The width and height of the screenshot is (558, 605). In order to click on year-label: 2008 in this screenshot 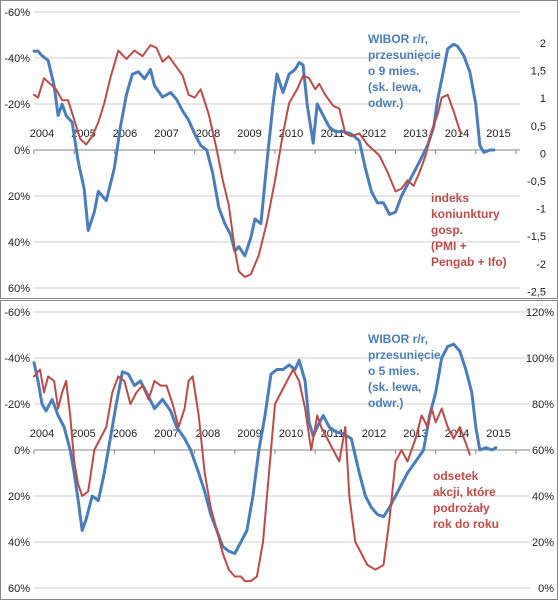, I will do `click(208, 134)`.